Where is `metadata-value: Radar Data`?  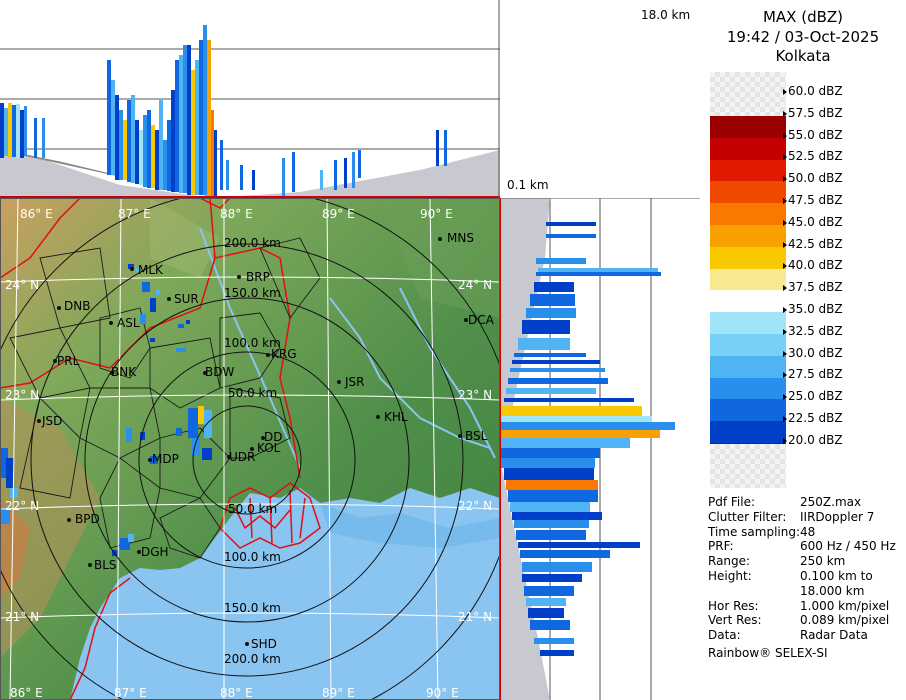
metadata-value: Radar Data is located at coordinates (834, 635).